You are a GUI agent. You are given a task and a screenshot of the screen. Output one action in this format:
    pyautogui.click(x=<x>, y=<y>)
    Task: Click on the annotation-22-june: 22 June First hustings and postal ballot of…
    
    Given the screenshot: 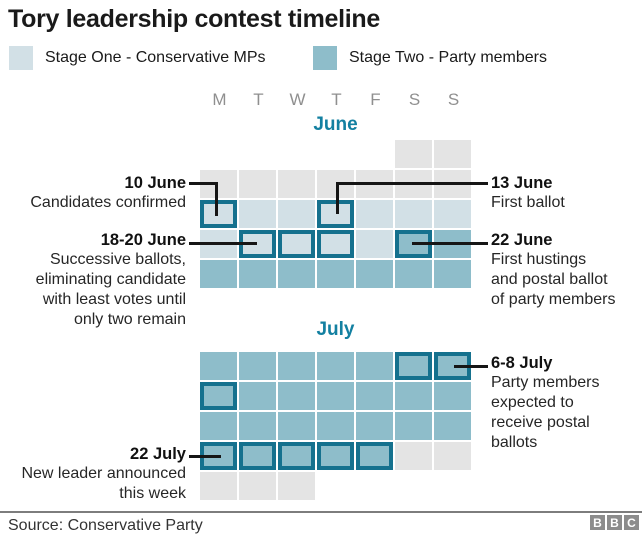 What is the action you would take?
    pyautogui.click(x=566, y=270)
    